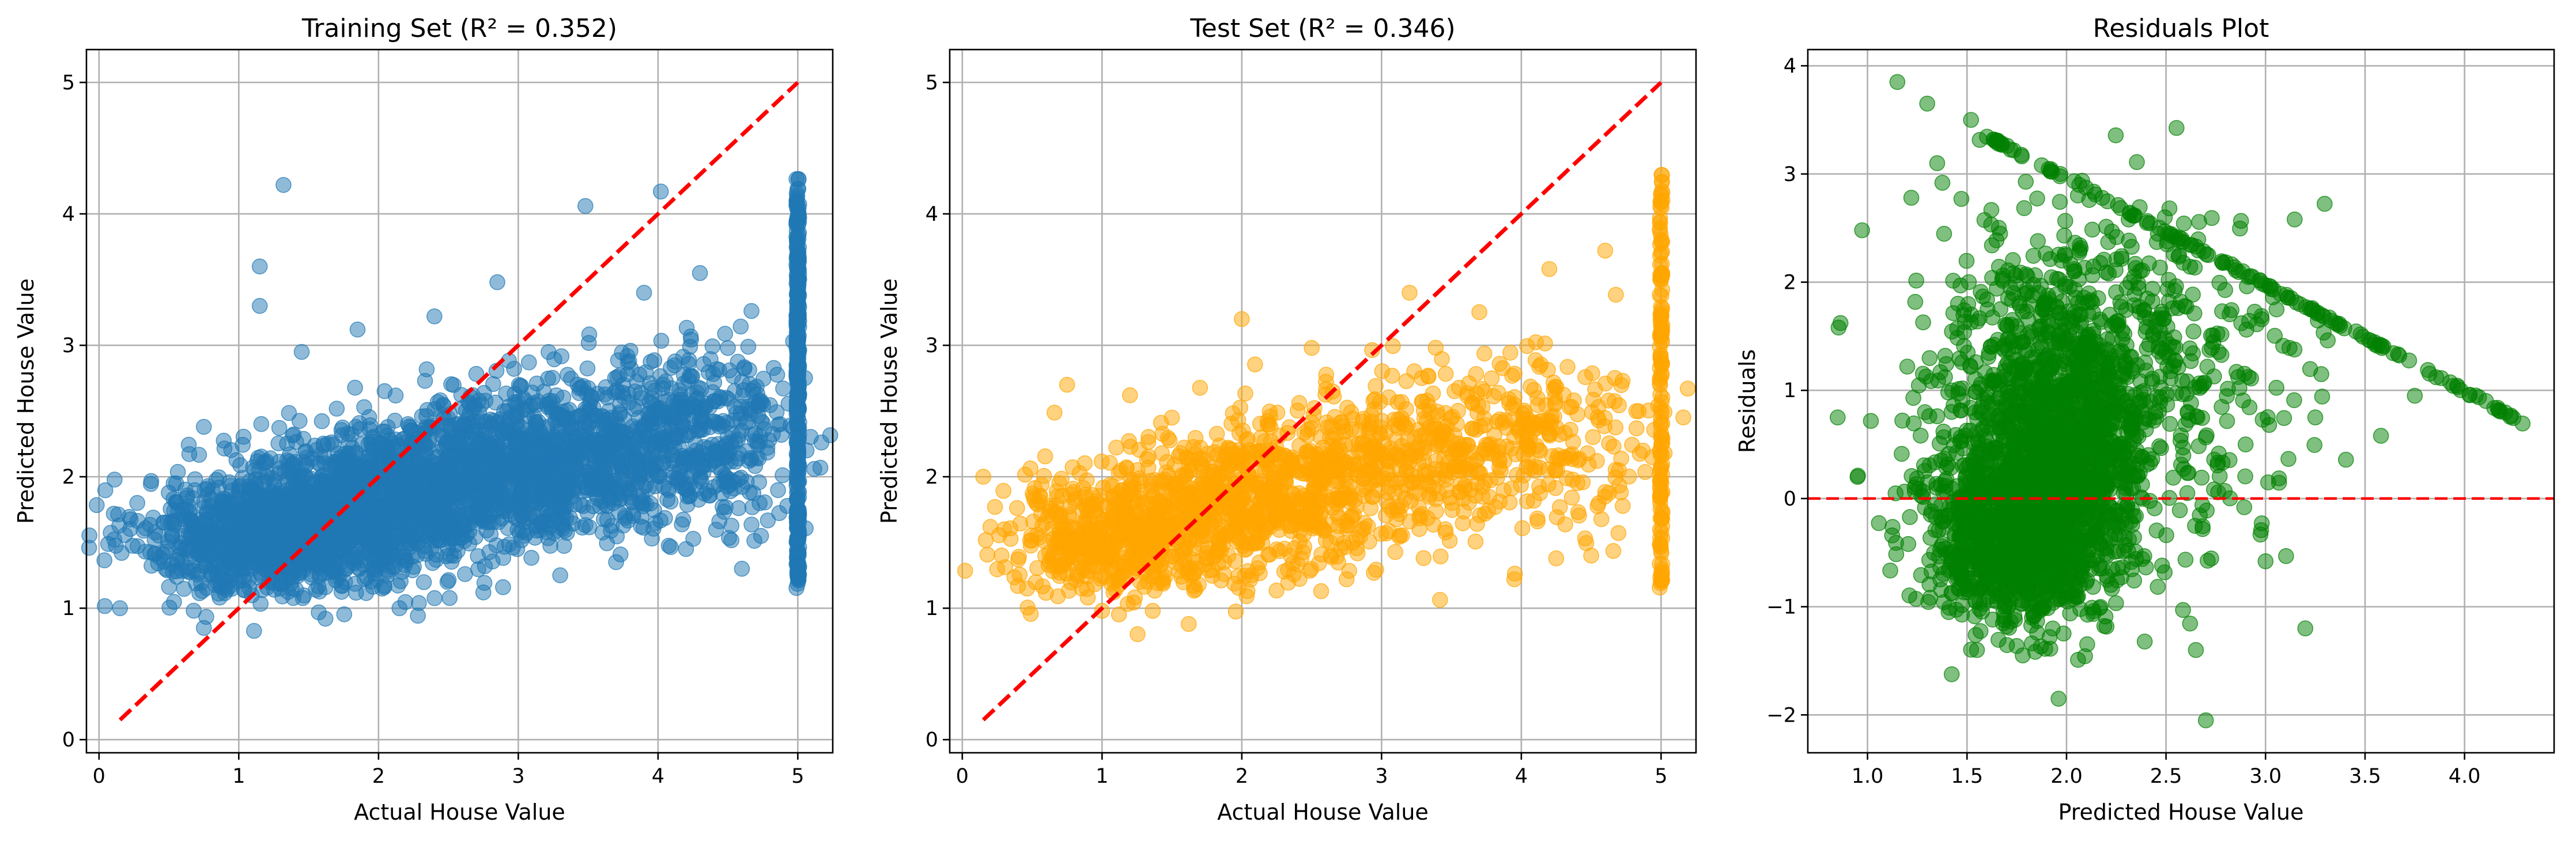  I want to click on x-tick-label: 5, so click(797, 777).